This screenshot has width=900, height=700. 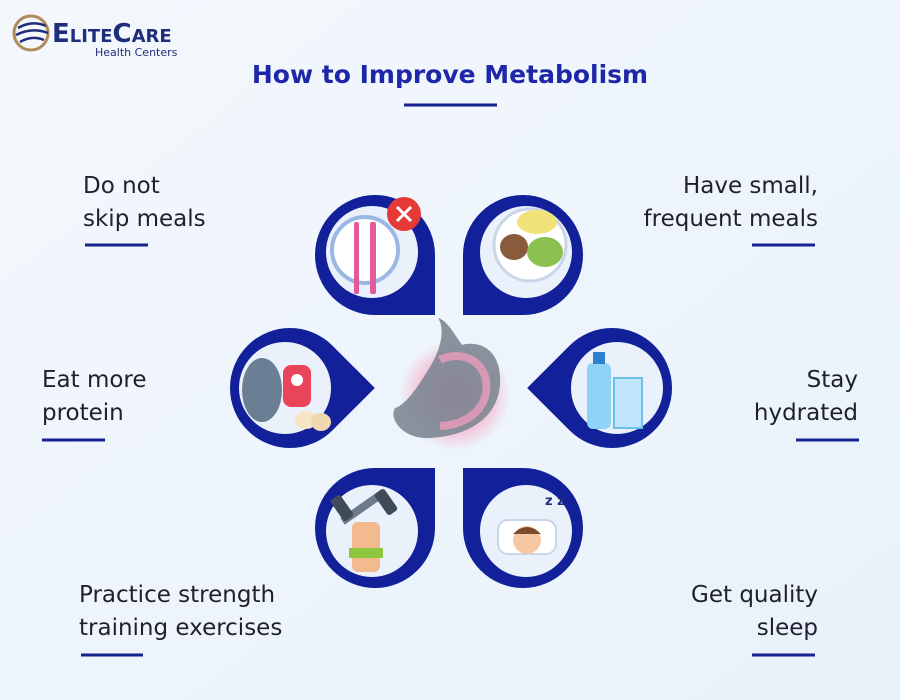 I want to click on tip: Do not skip meals, so click(x=144, y=210).